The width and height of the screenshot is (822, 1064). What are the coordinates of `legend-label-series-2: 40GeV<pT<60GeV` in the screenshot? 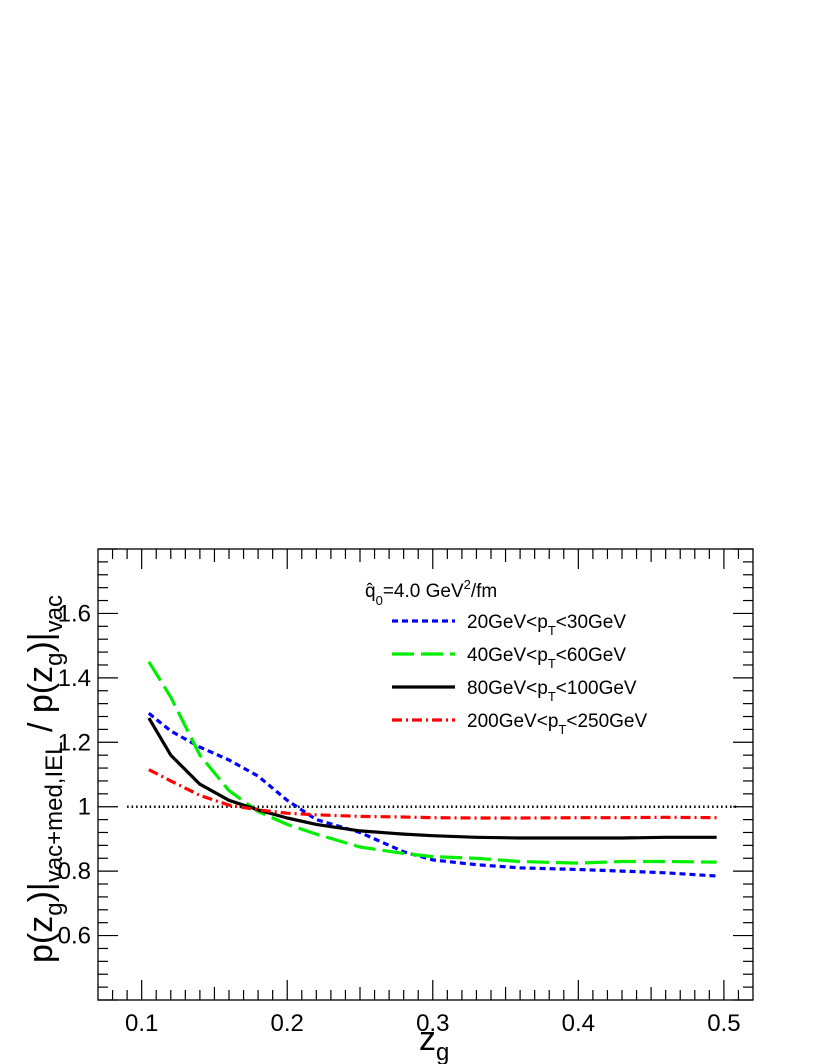 It's located at (546, 658).